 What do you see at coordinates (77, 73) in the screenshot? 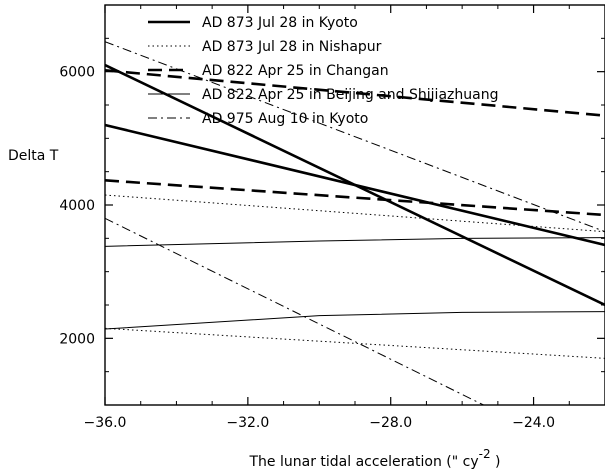
I see `y-tick-label: 6000` at bounding box center [77, 73].